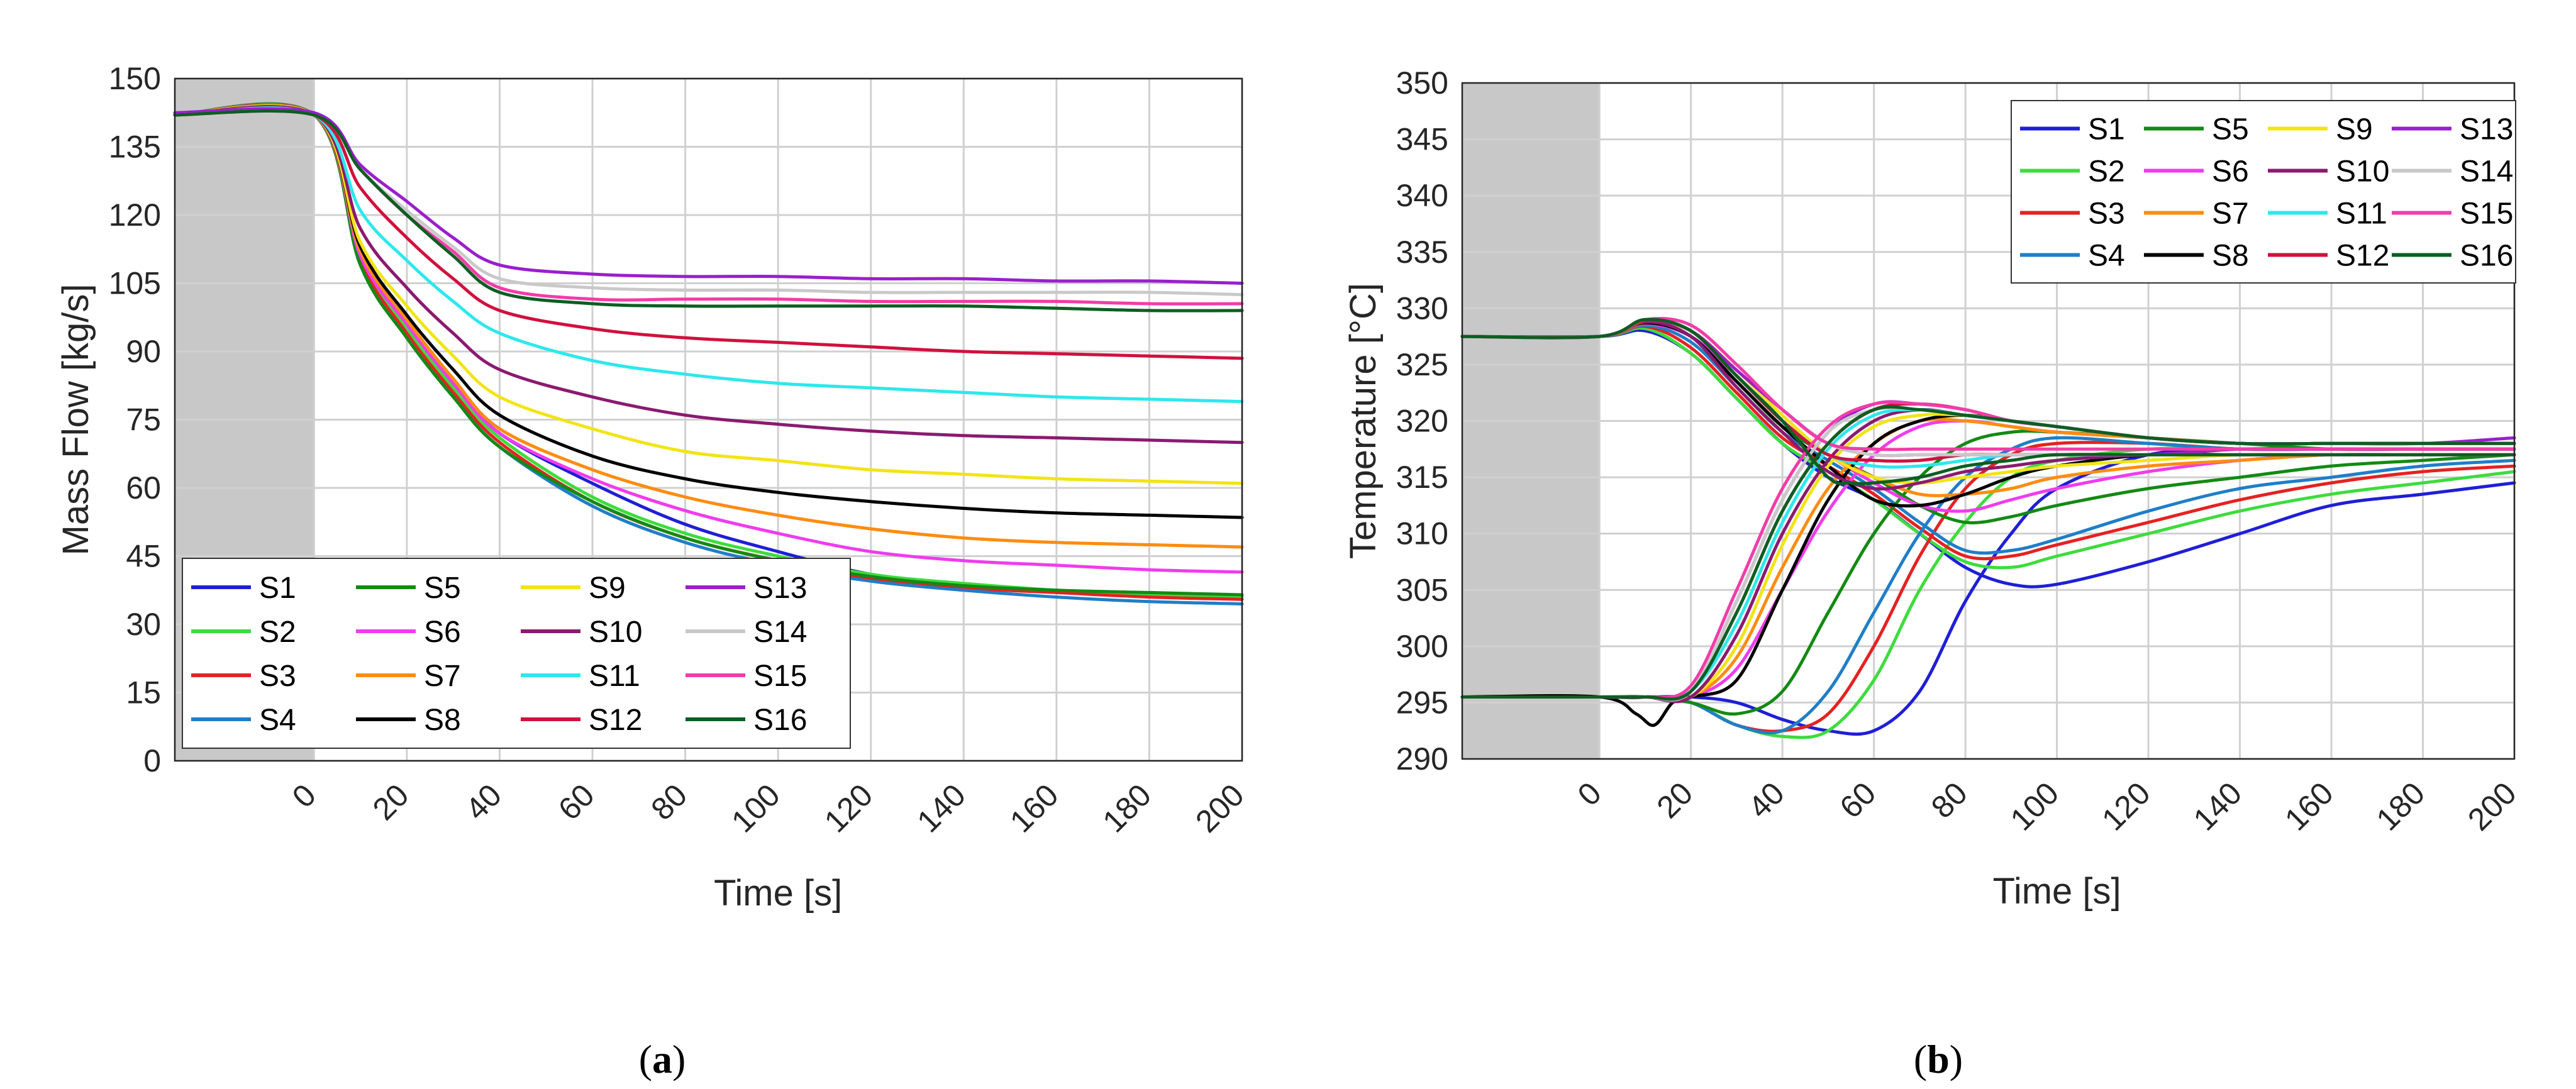 The image size is (2576, 1089). Describe the element at coordinates (1422, 533) in the screenshot. I see `y-tick-label: 310` at that location.